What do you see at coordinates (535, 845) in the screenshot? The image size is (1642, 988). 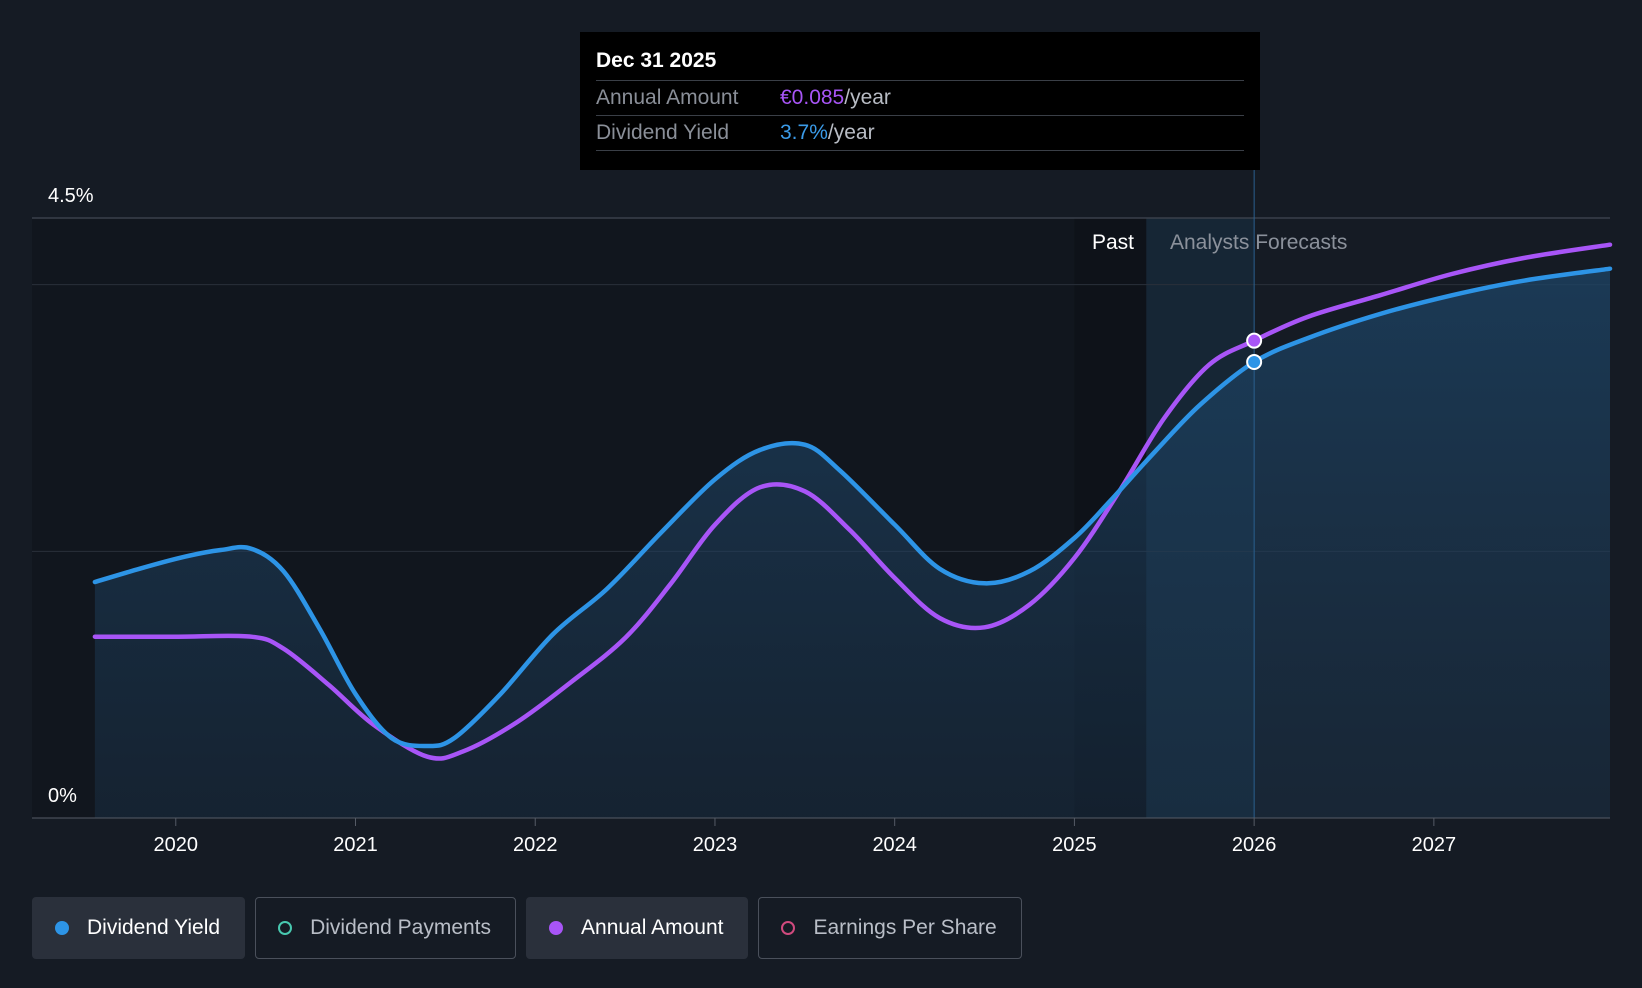 I see `x-tick-label: 2022` at bounding box center [535, 845].